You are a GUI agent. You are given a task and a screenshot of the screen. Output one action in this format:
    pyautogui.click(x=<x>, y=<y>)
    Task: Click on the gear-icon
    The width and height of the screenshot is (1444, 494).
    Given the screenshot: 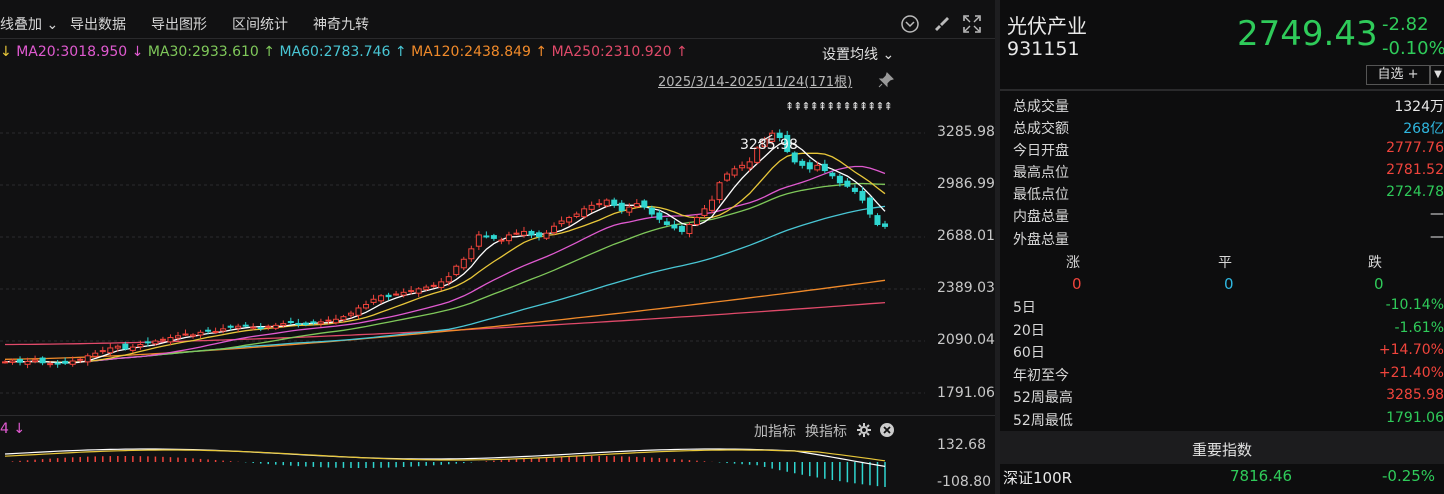 What is the action you would take?
    pyautogui.click(x=864, y=430)
    